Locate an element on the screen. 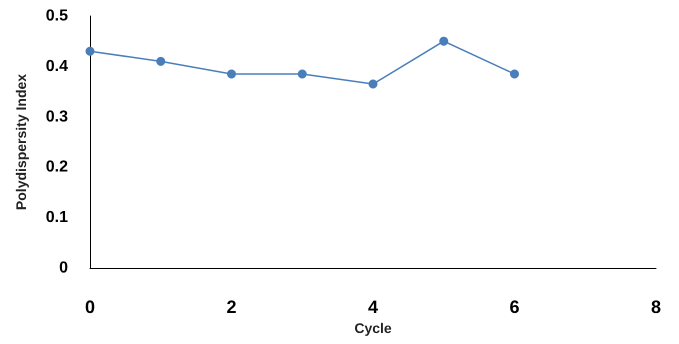 This screenshot has height=344, width=679. y-tick-label: 0.1 is located at coordinates (57, 217).